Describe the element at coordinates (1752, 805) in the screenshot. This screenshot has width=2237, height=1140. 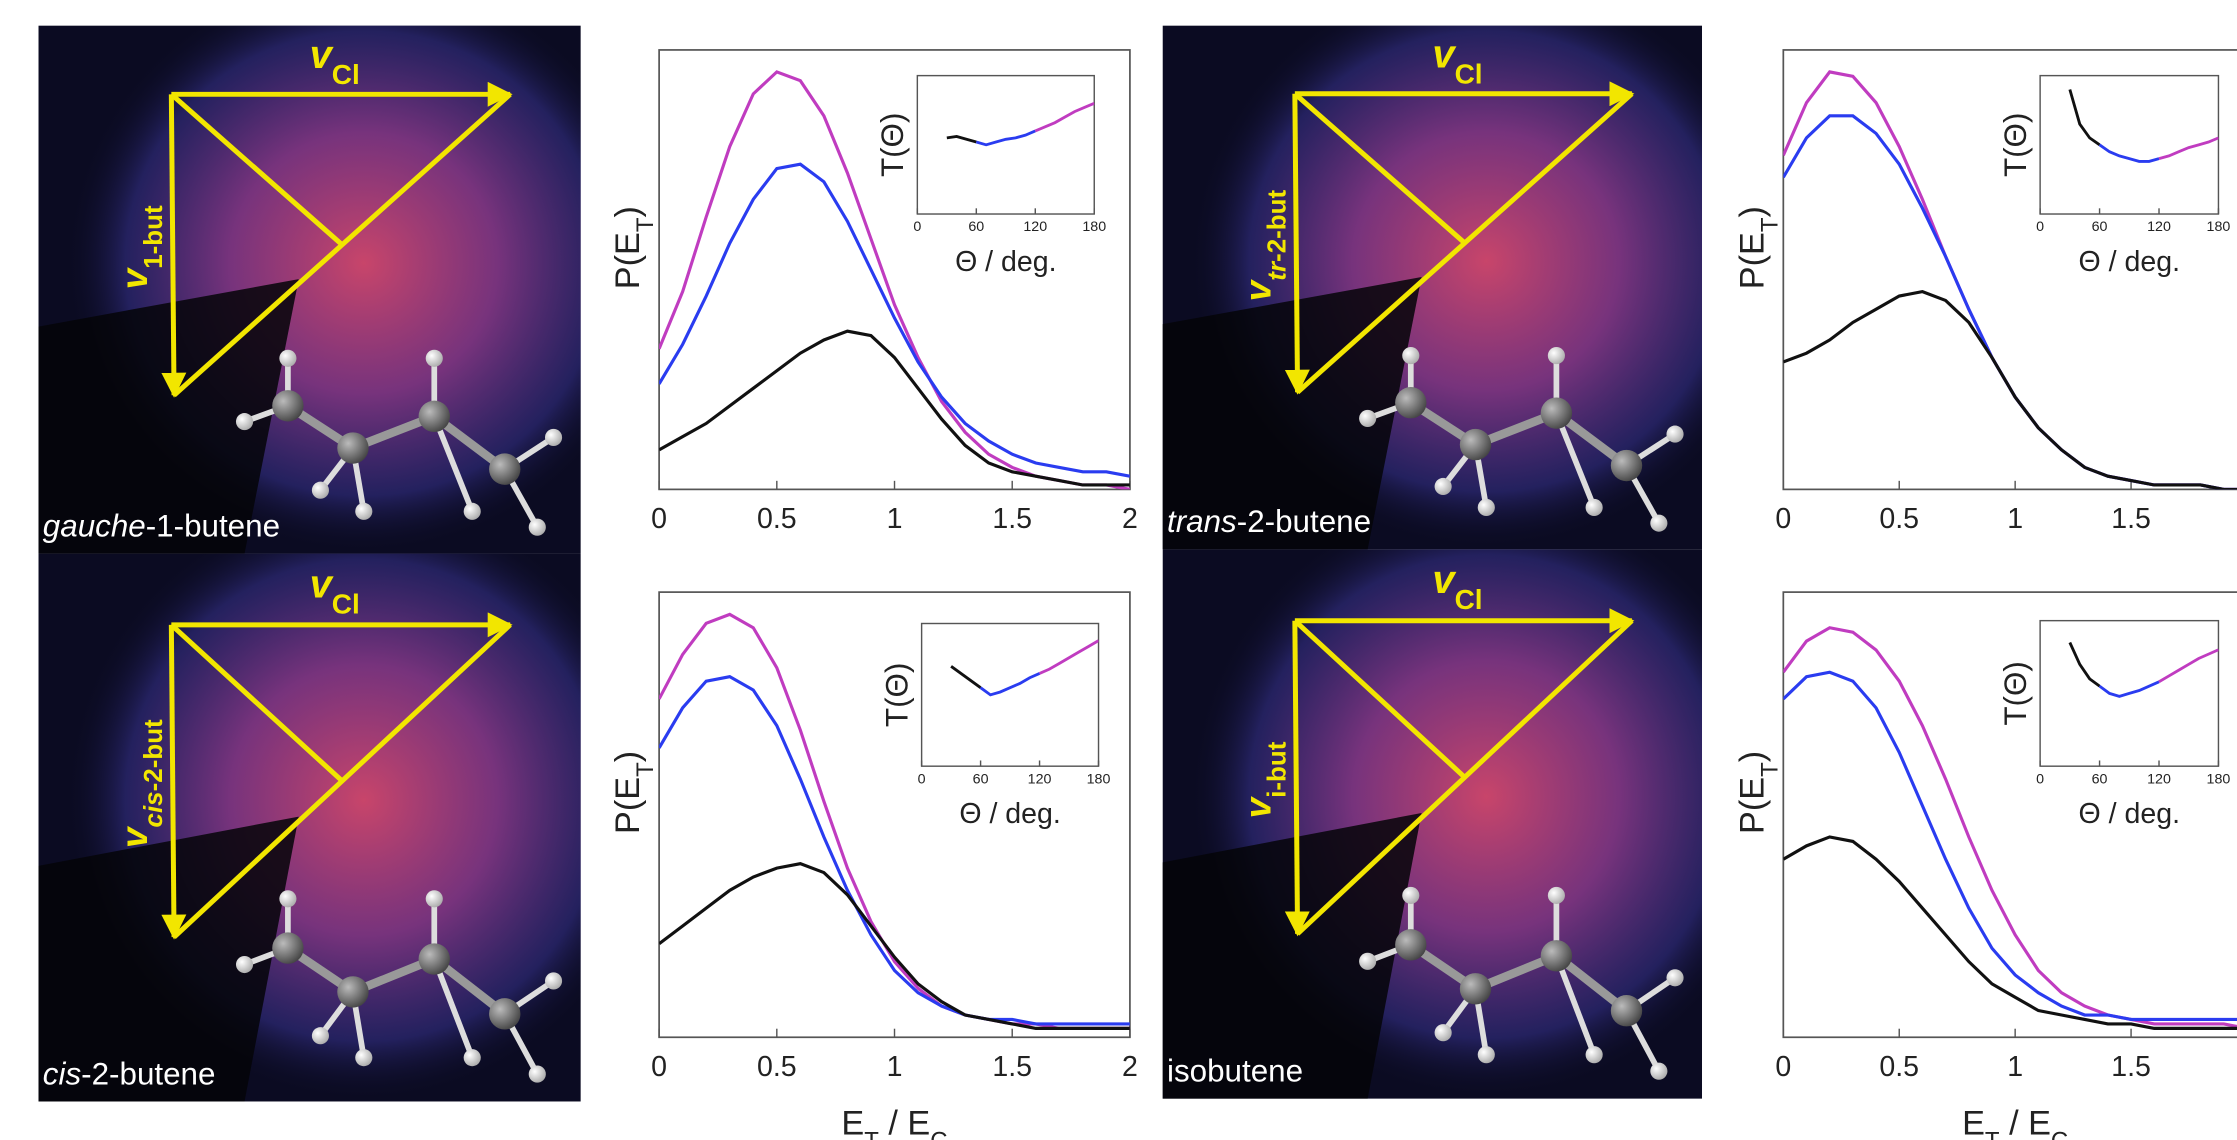
I see `text-part: P(E` at that location.